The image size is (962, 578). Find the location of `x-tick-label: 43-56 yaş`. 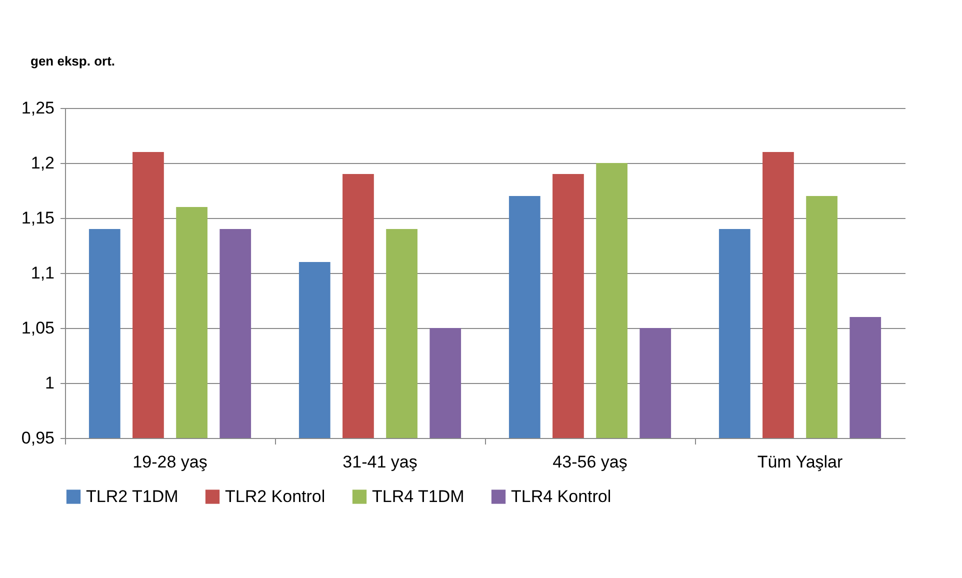

x-tick-label: 43-56 yaş is located at coordinates (590, 462).